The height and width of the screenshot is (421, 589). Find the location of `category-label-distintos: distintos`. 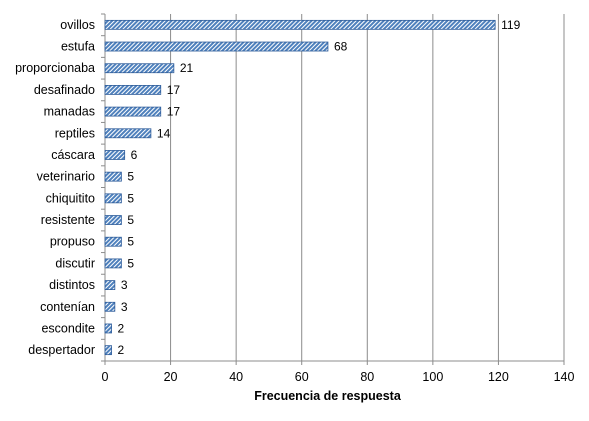

category-label-distintos: distintos is located at coordinates (72, 285).